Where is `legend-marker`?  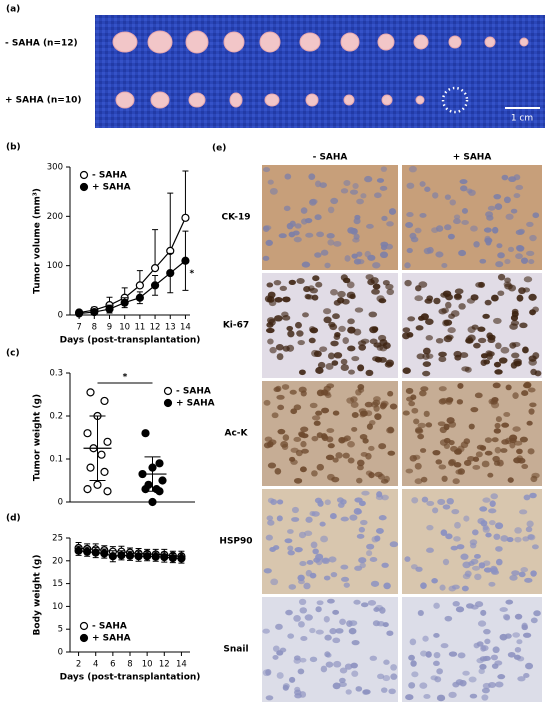
legend-marker is located at coordinates (84, 626).